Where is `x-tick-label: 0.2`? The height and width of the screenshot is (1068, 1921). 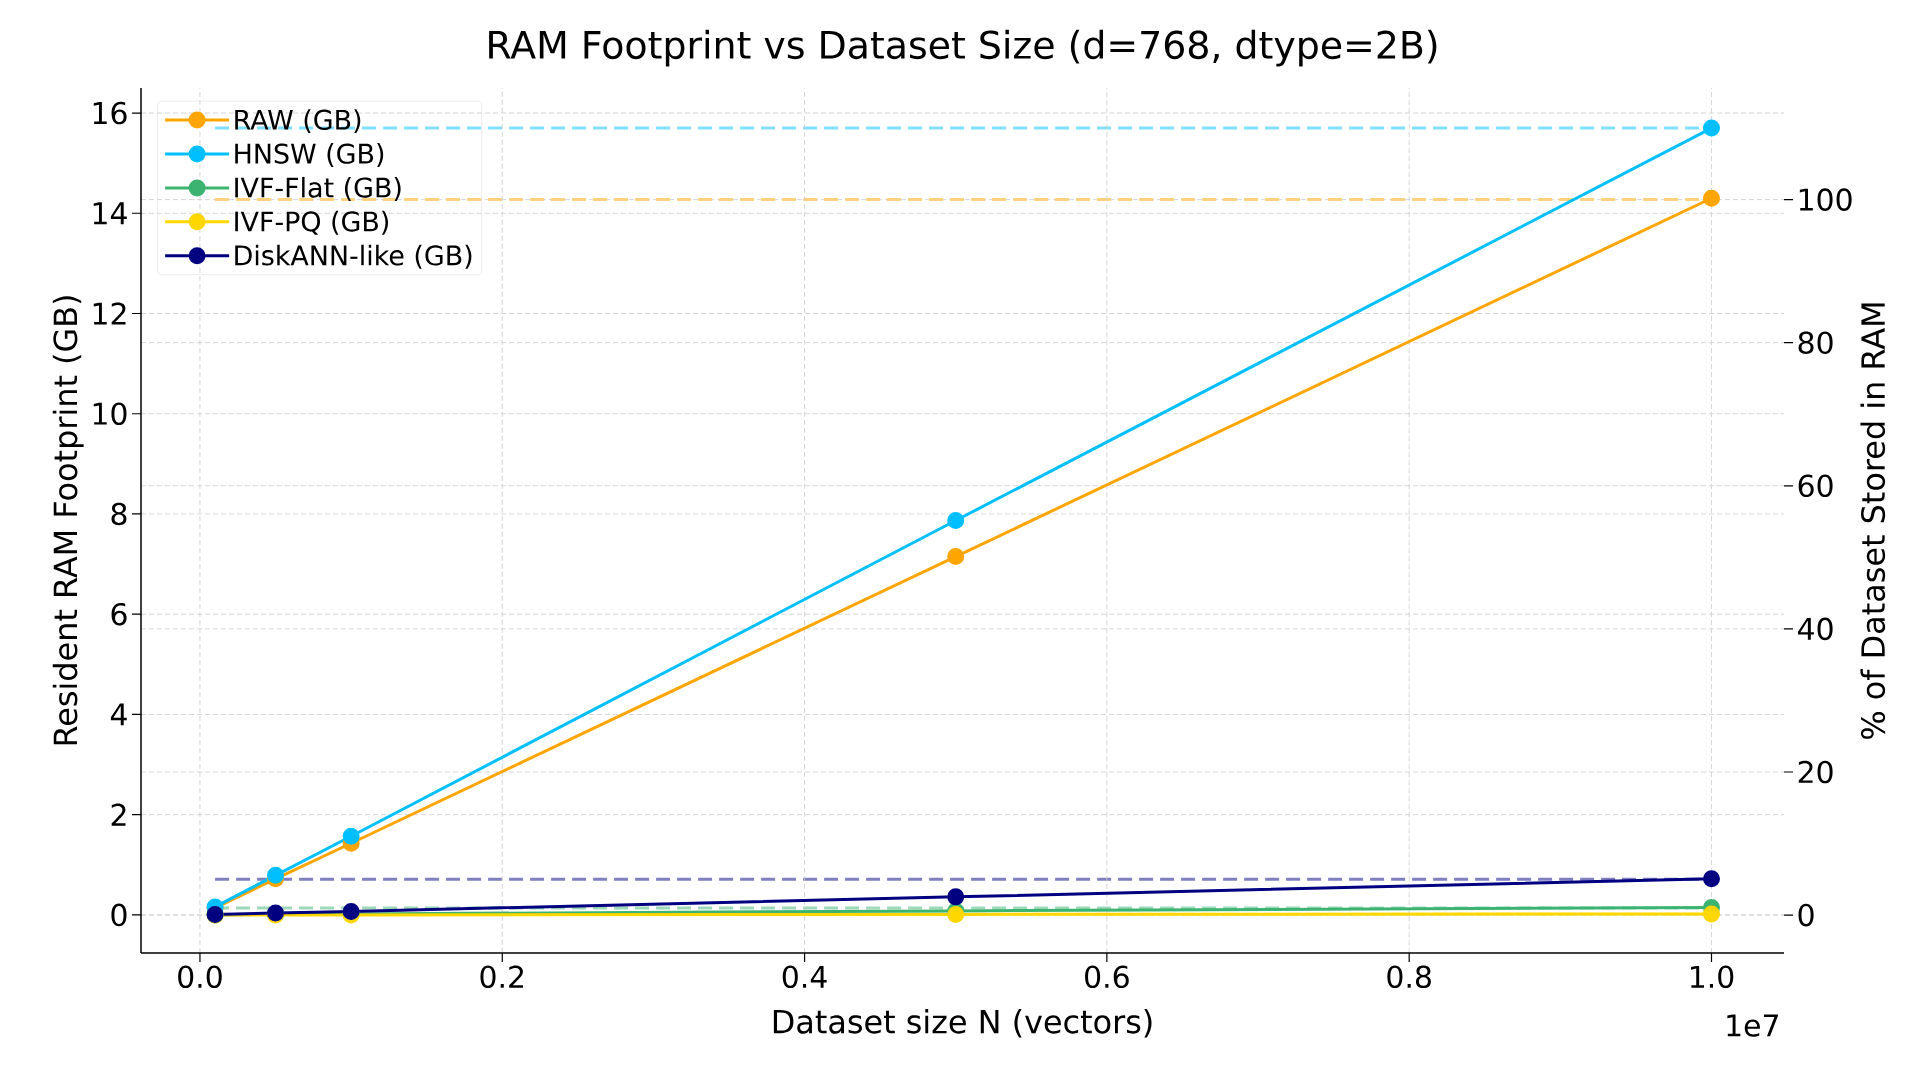 x-tick-label: 0.2 is located at coordinates (502, 977).